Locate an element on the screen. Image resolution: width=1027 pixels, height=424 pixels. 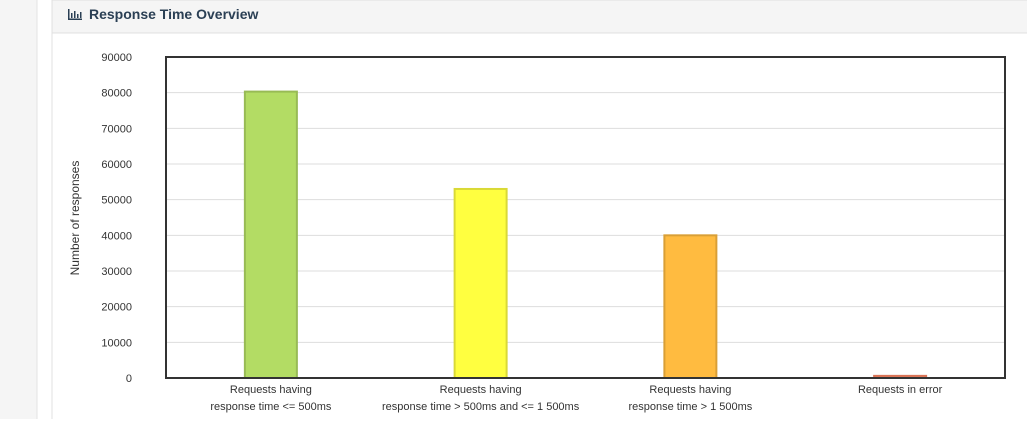
y-tick-label: 60000 is located at coordinates (116, 165).